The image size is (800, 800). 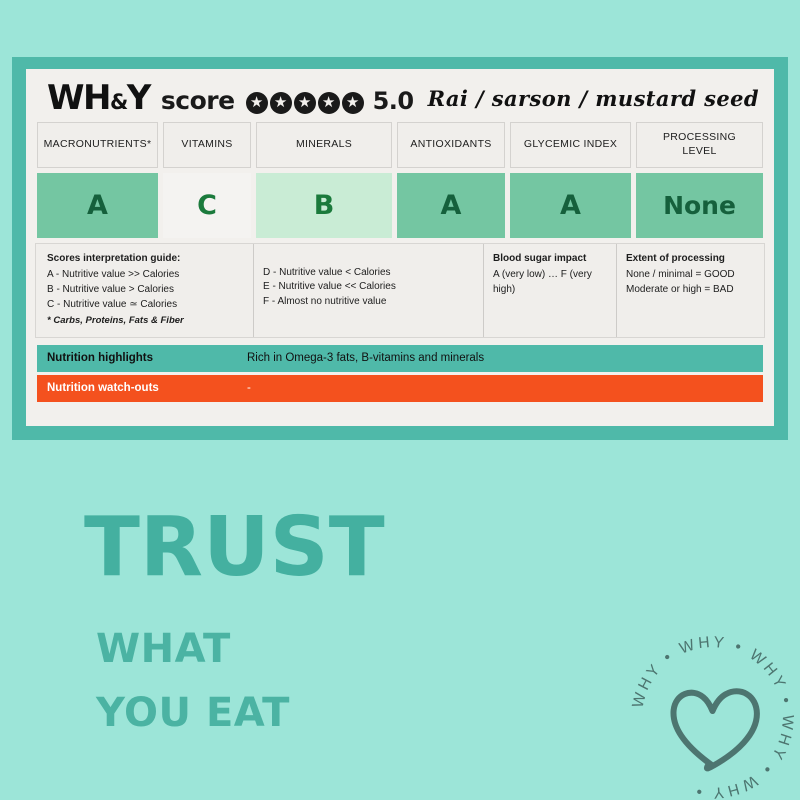 I want to click on brand-logo: WH&Y, so click(x=99, y=98).